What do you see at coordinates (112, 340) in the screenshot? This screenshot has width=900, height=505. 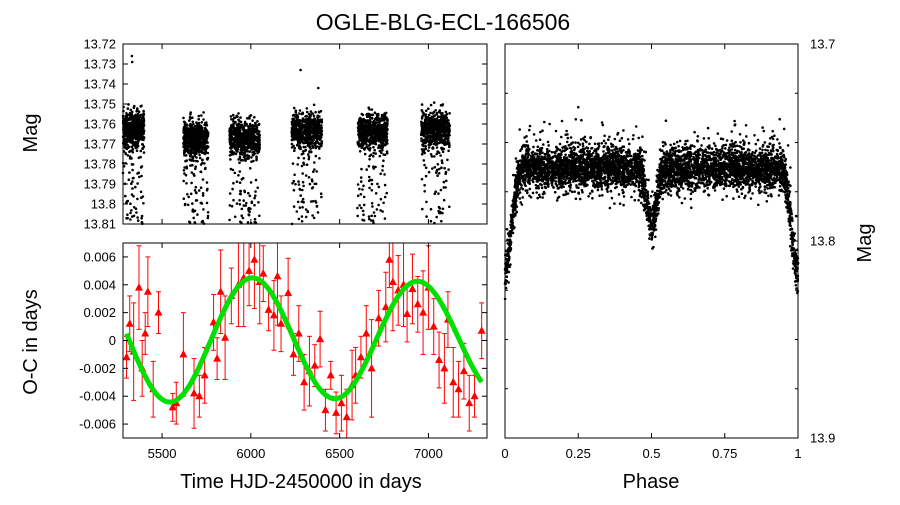 I see `bottom-y-tick-label: 0` at bounding box center [112, 340].